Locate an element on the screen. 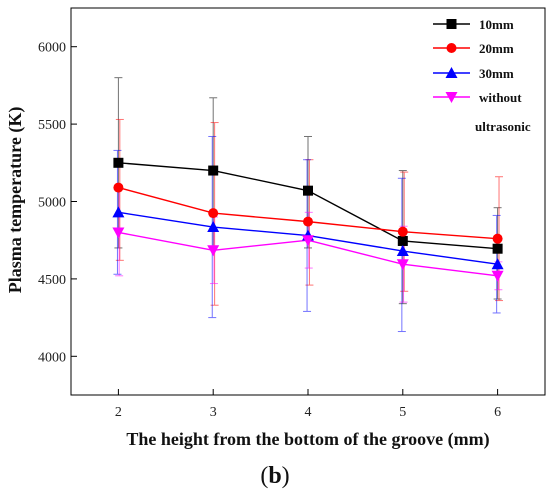 This screenshot has width=550, height=498. legend-label: 30mm is located at coordinates (496, 73).